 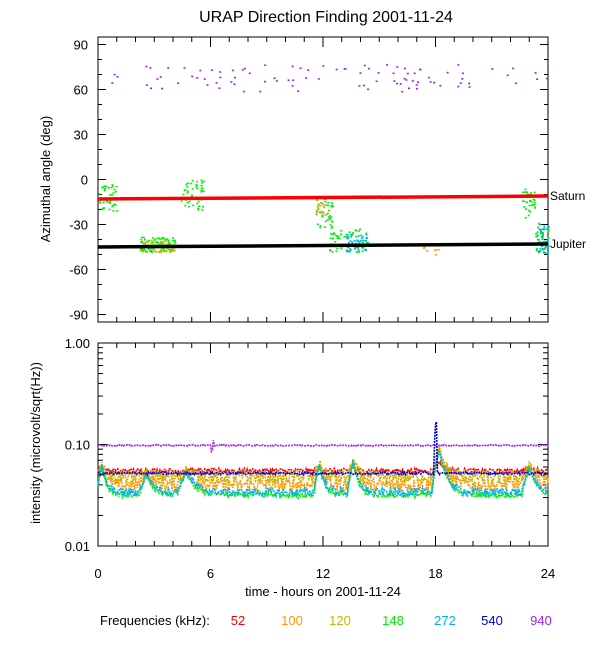 I want to click on legend-item-540: 540, so click(x=492, y=620).